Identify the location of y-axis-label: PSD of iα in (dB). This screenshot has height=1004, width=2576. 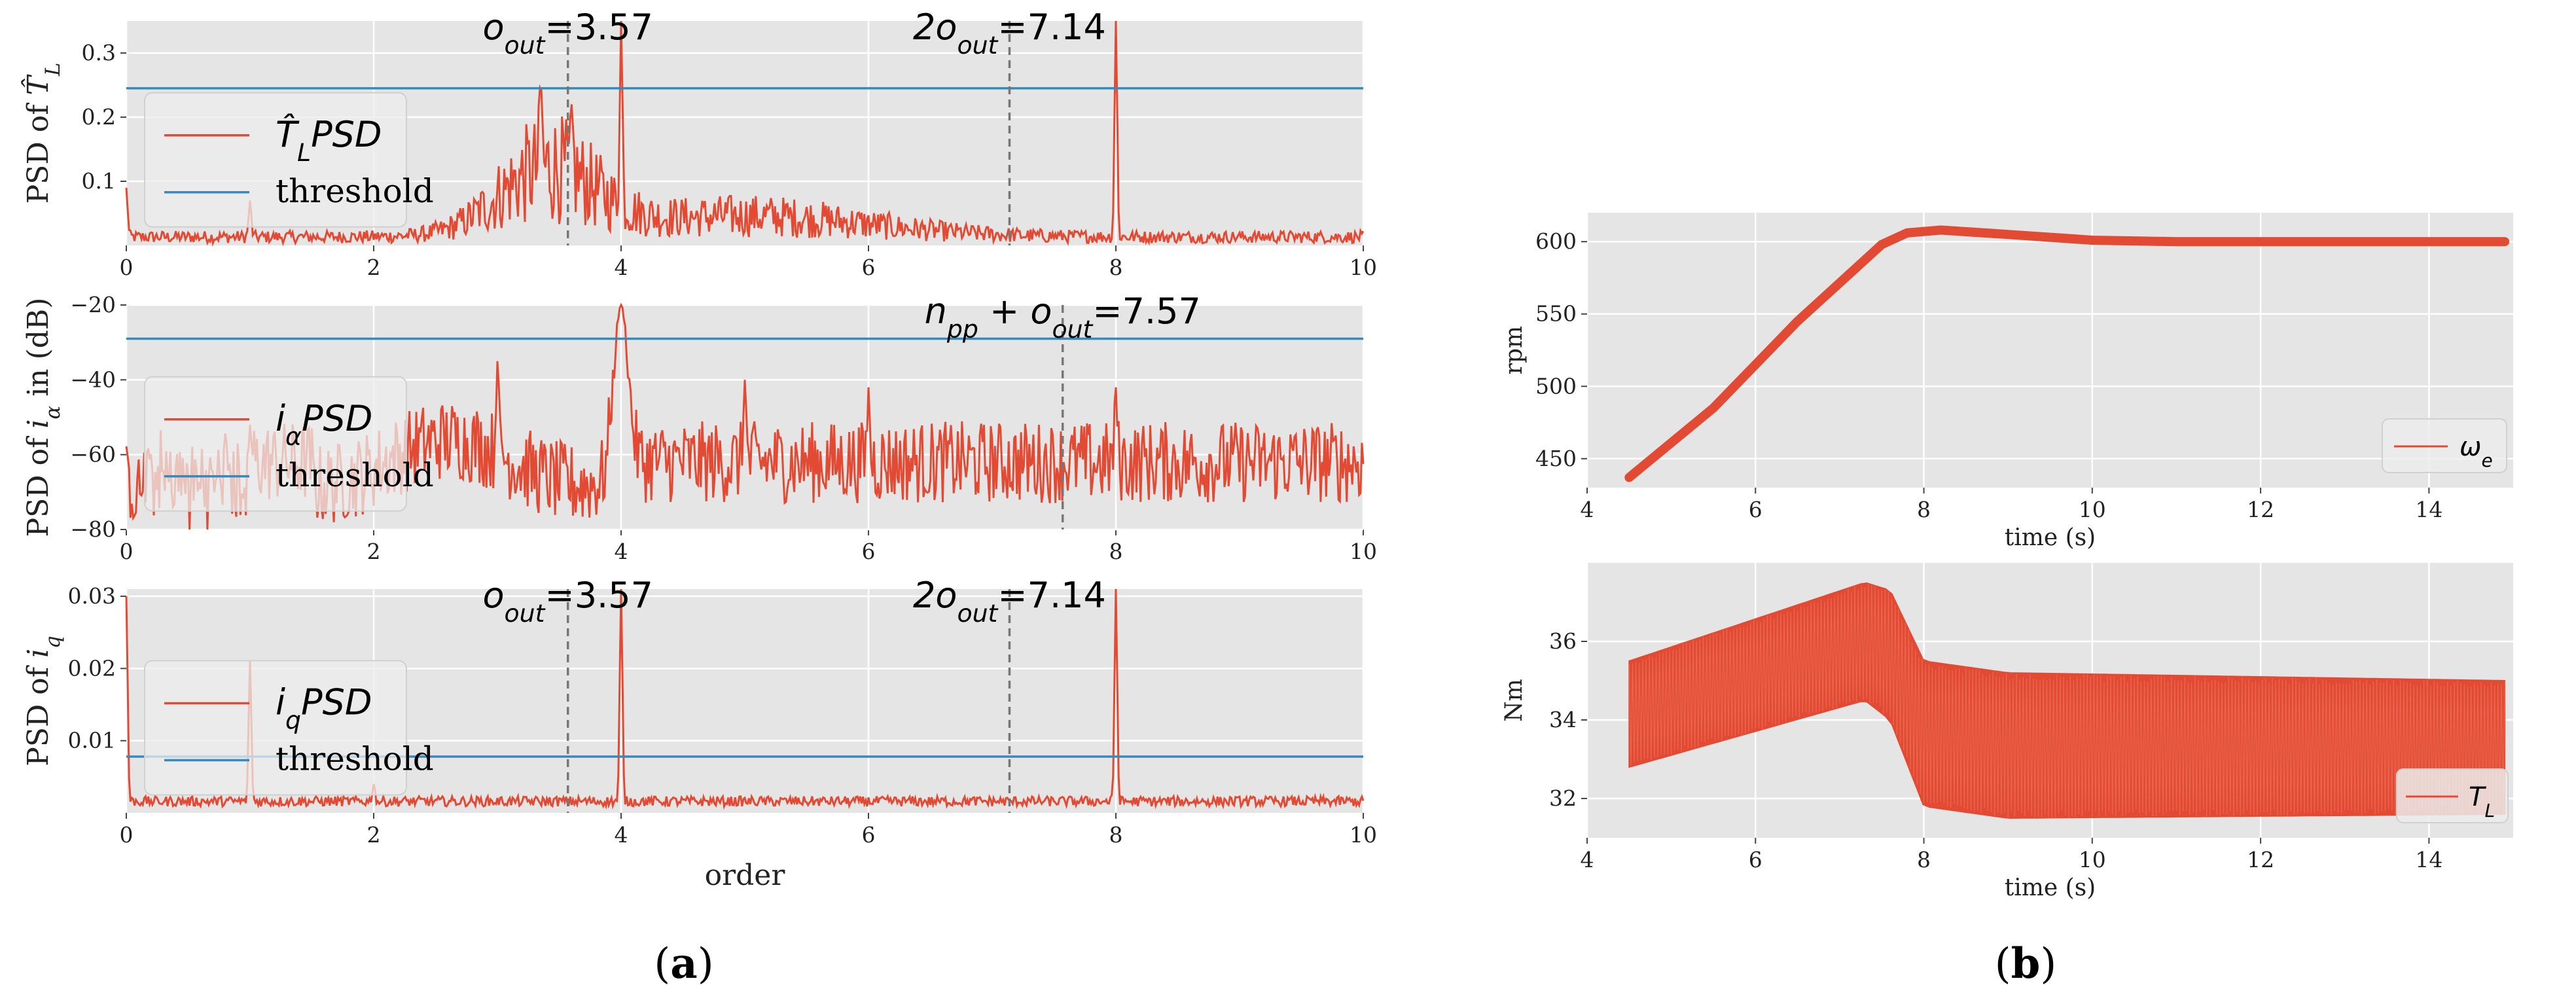
(43, 418).